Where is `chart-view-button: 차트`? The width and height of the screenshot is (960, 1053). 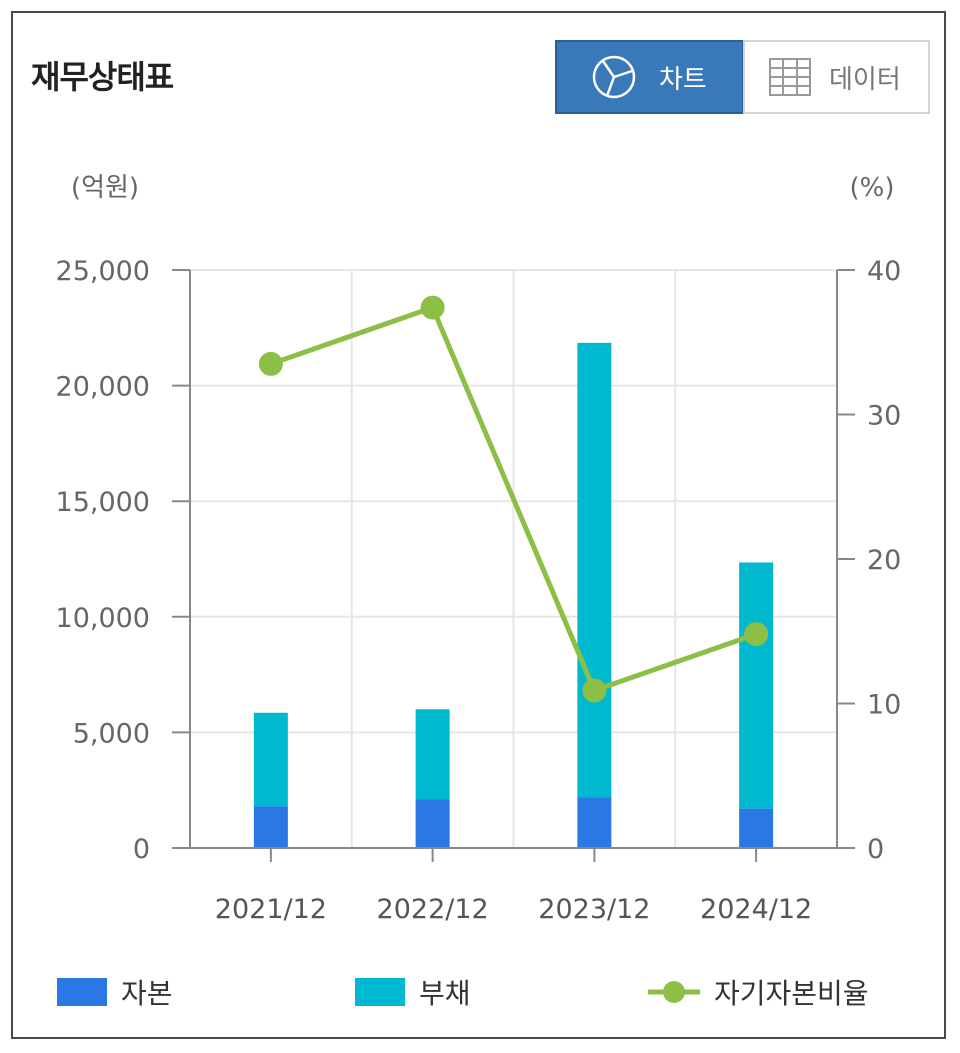 chart-view-button: 차트 is located at coordinates (649, 77).